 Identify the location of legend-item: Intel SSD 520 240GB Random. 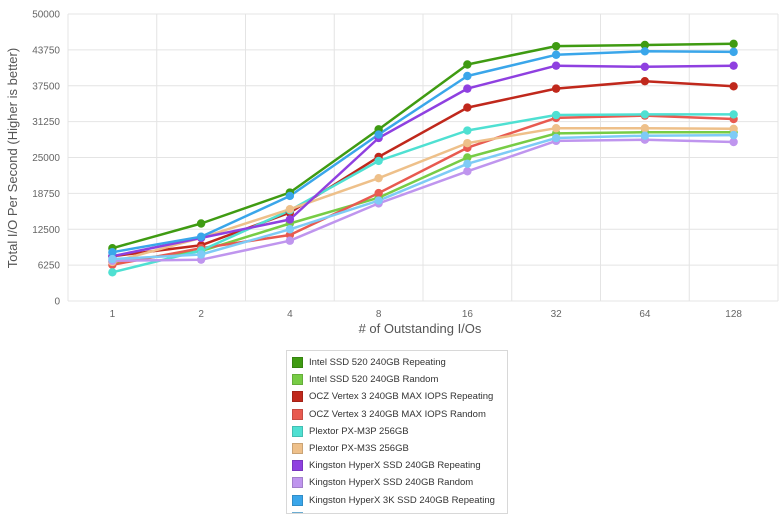
(399, 379).